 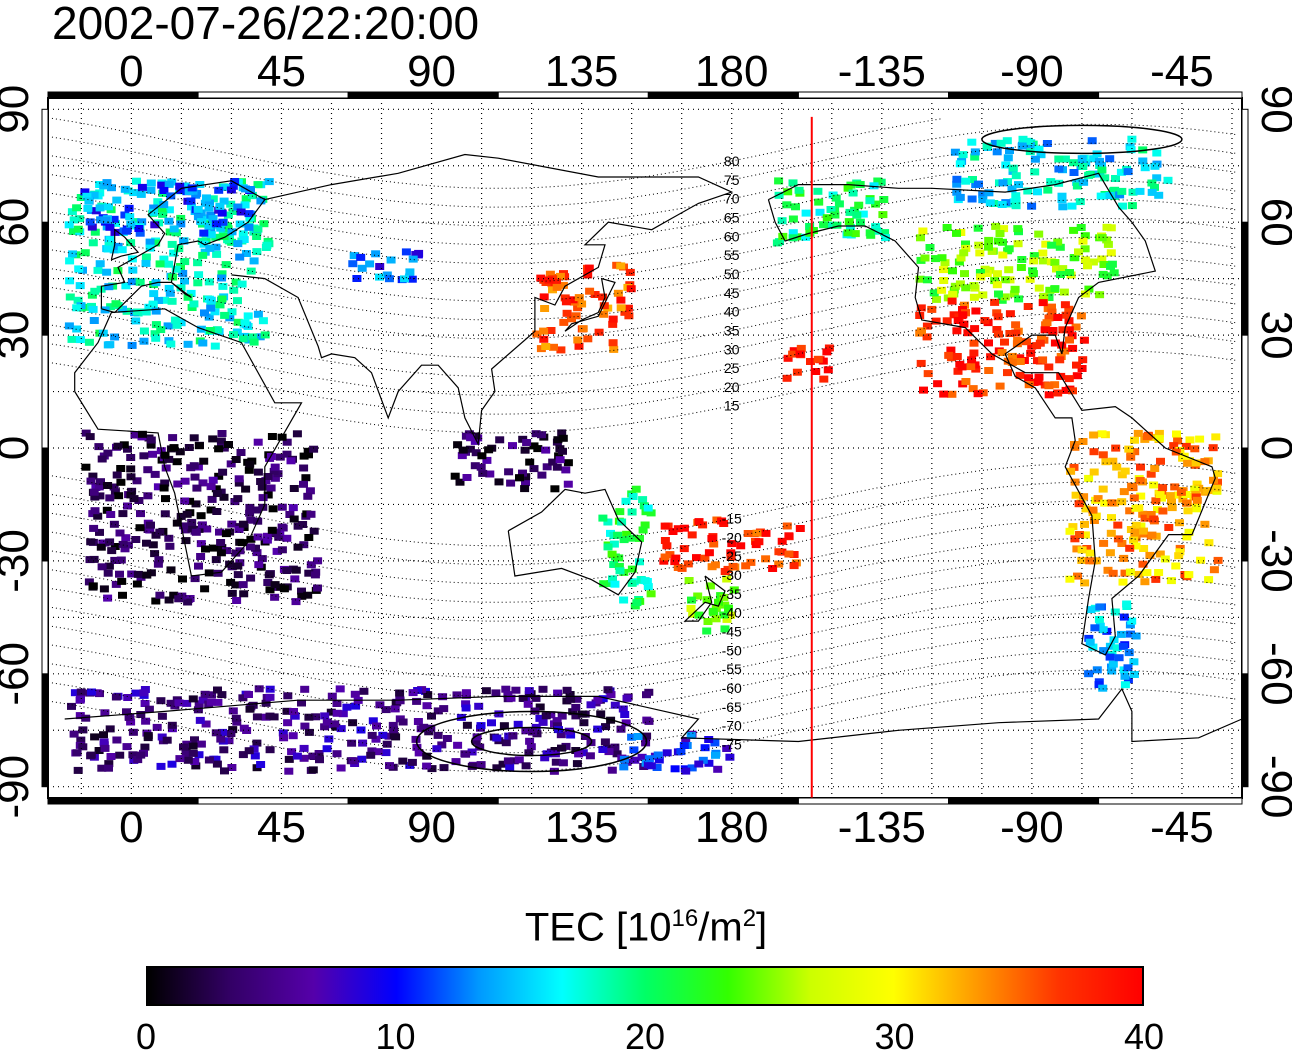 I want to click on magnetic-lat-label: 15, so click(x=732, y=406).